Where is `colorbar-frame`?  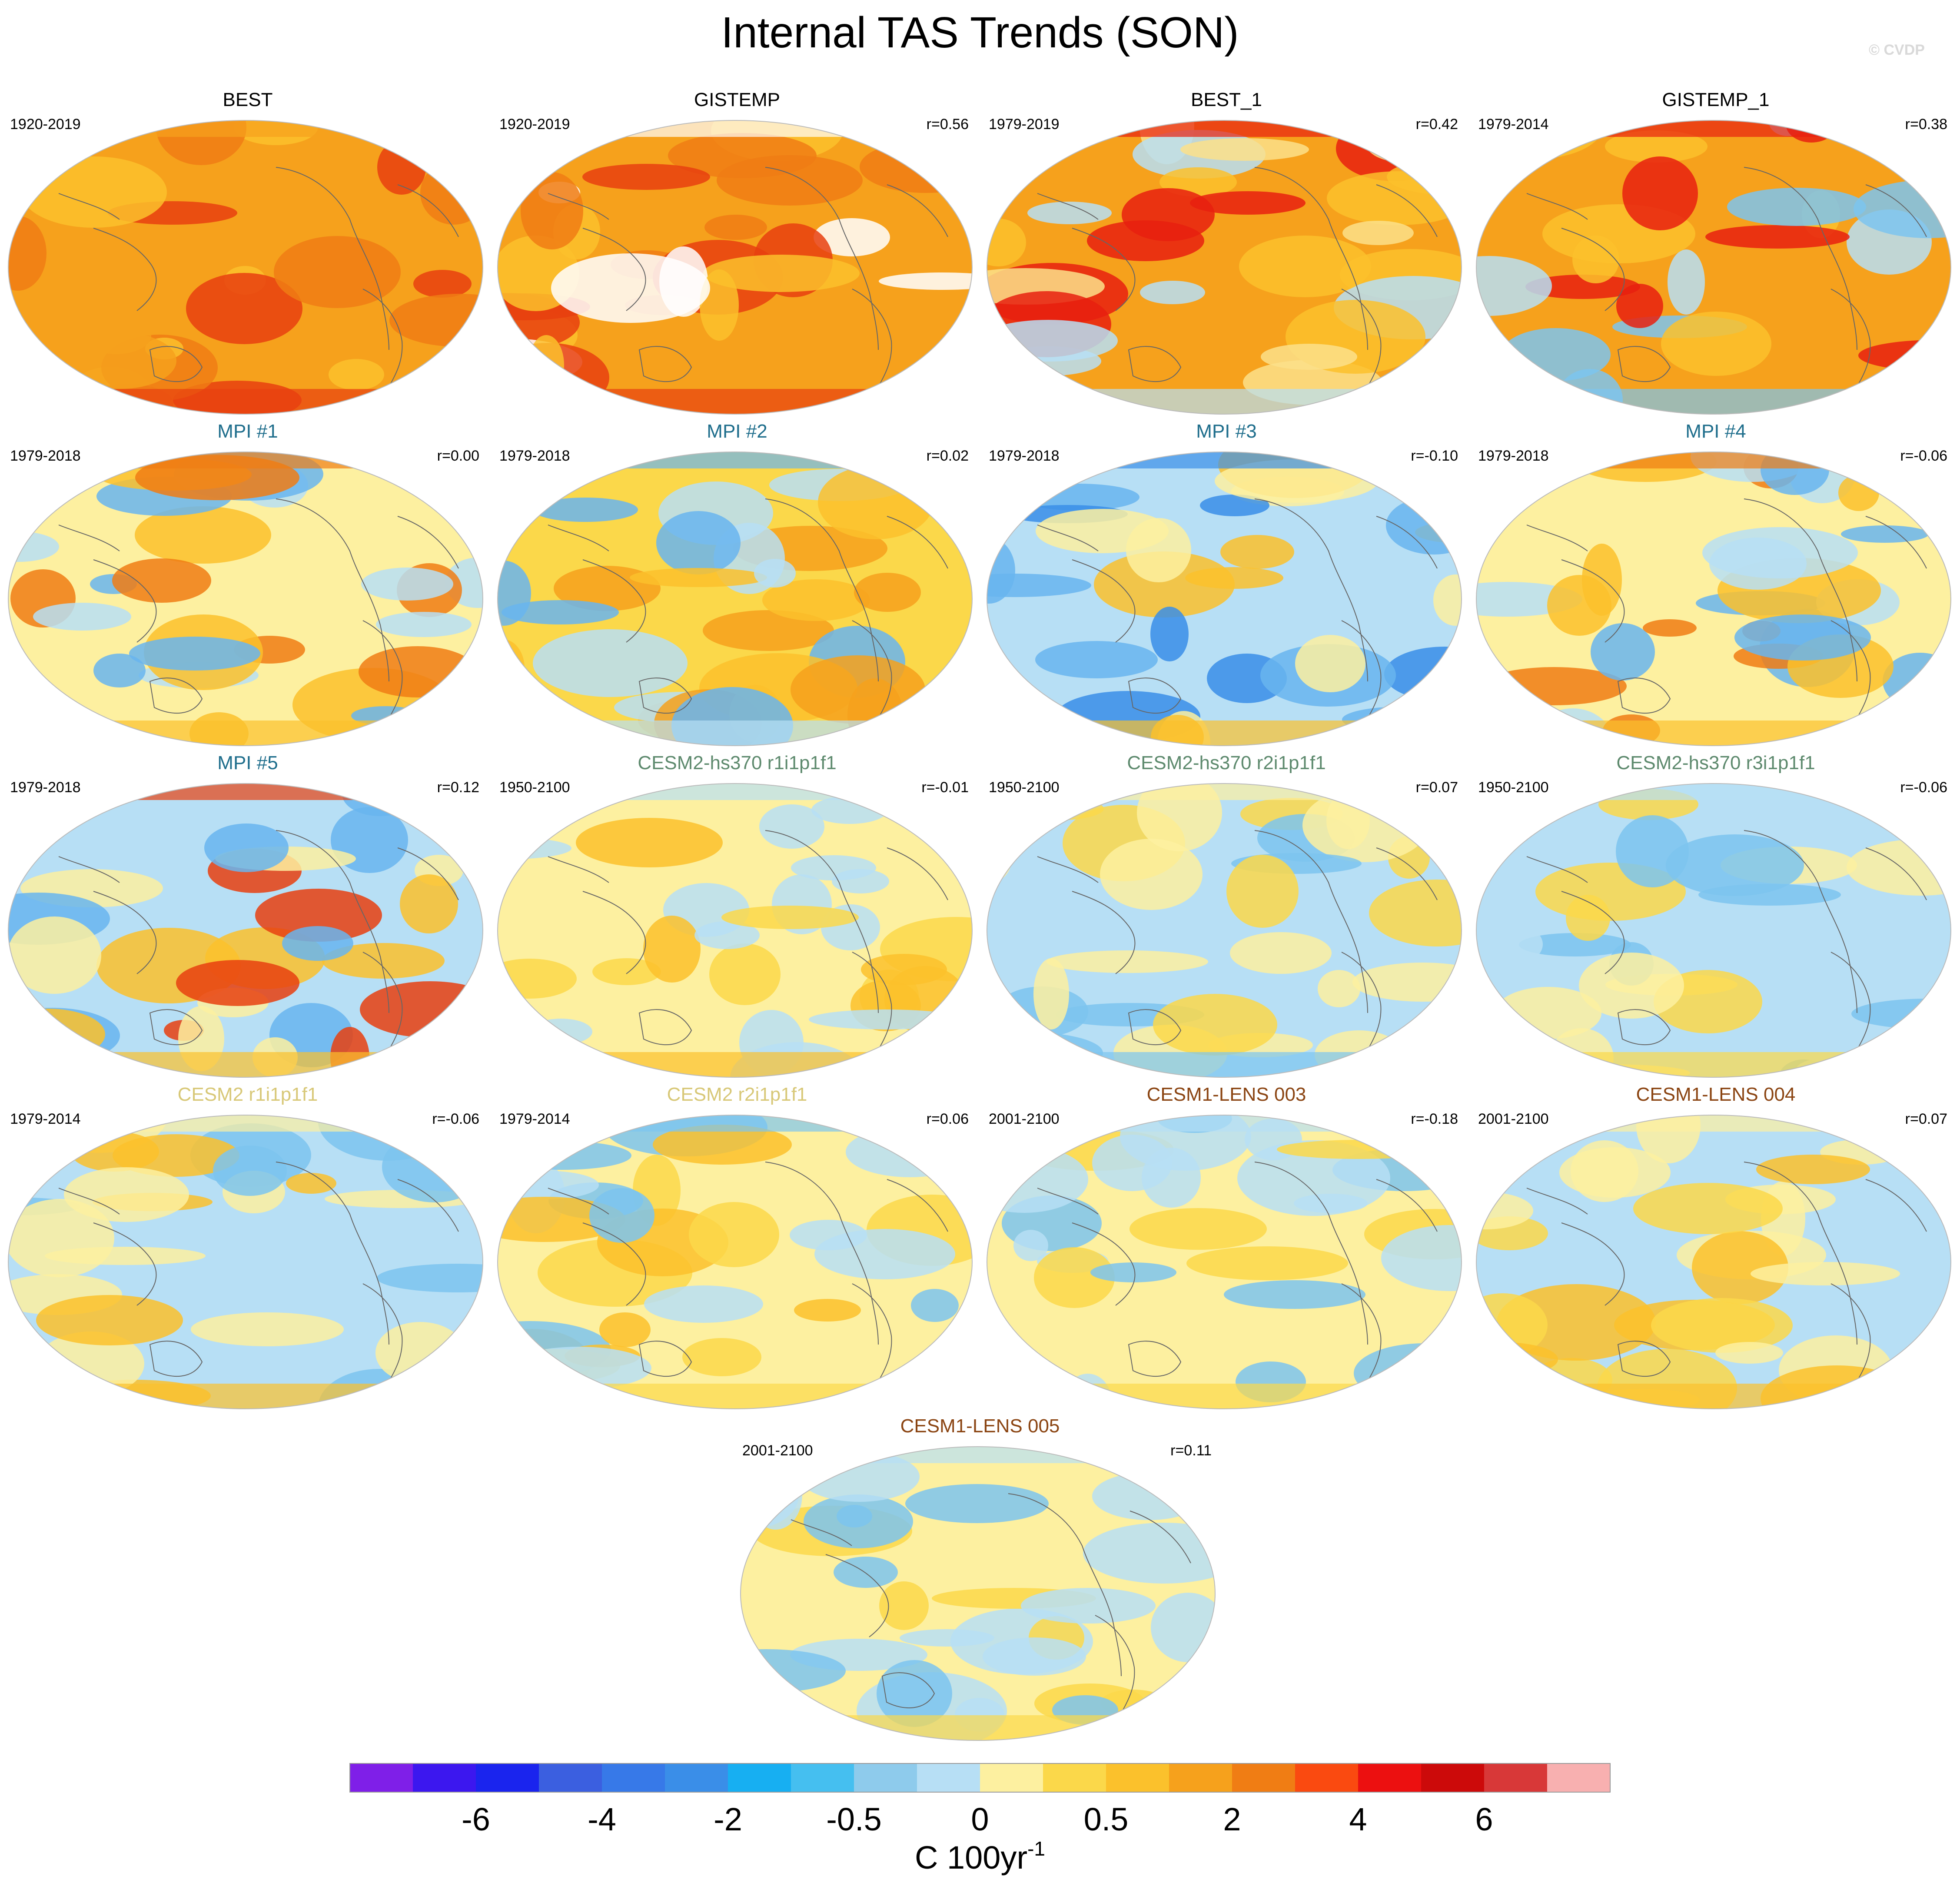
colorbar-frame is located at coordinates (980, 1778).